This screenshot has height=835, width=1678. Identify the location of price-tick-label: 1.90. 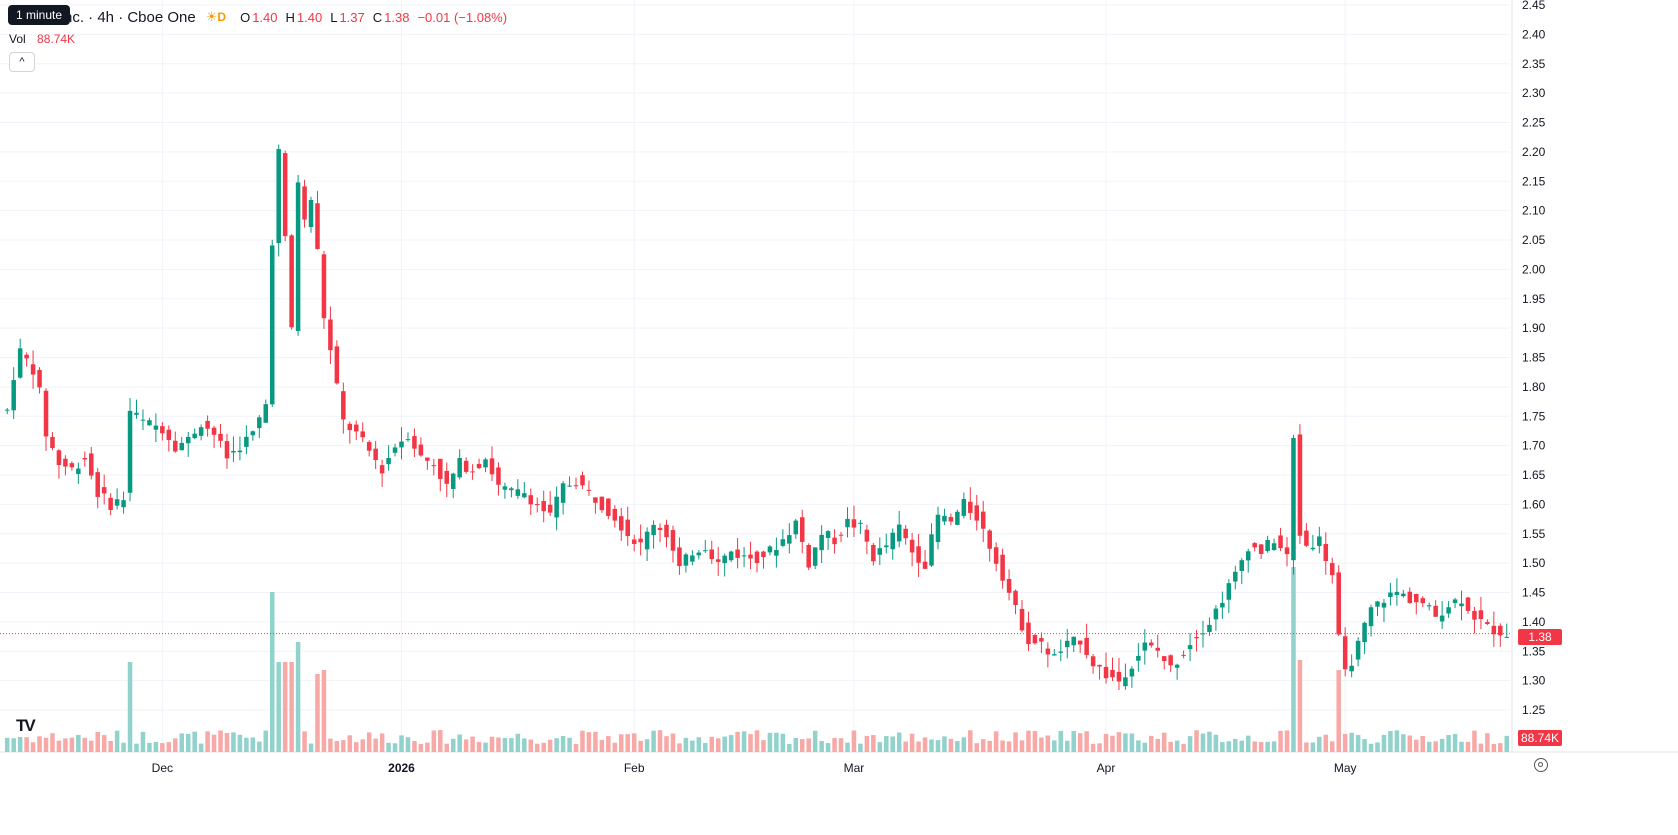
(1534, 328).